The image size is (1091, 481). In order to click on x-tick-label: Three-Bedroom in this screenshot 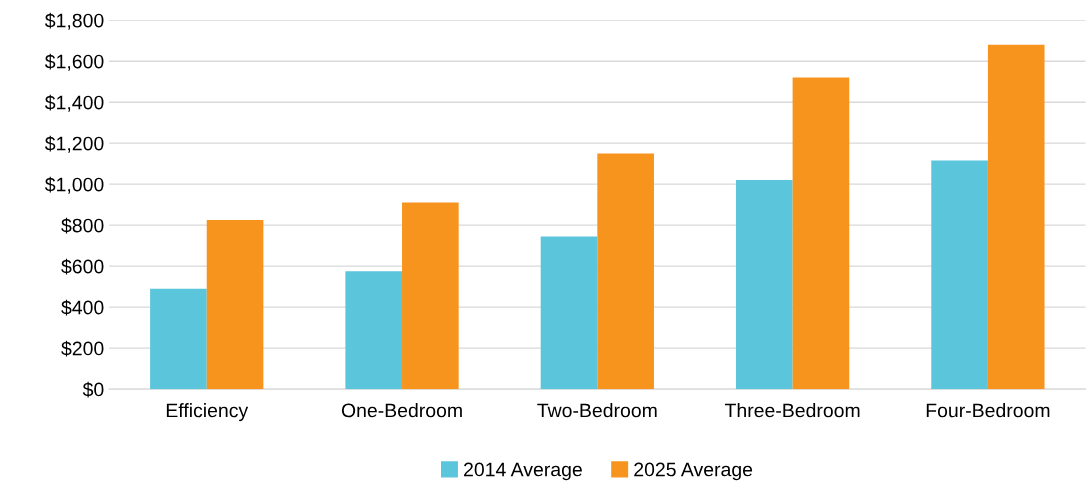, I will do `click(792, 410)`.